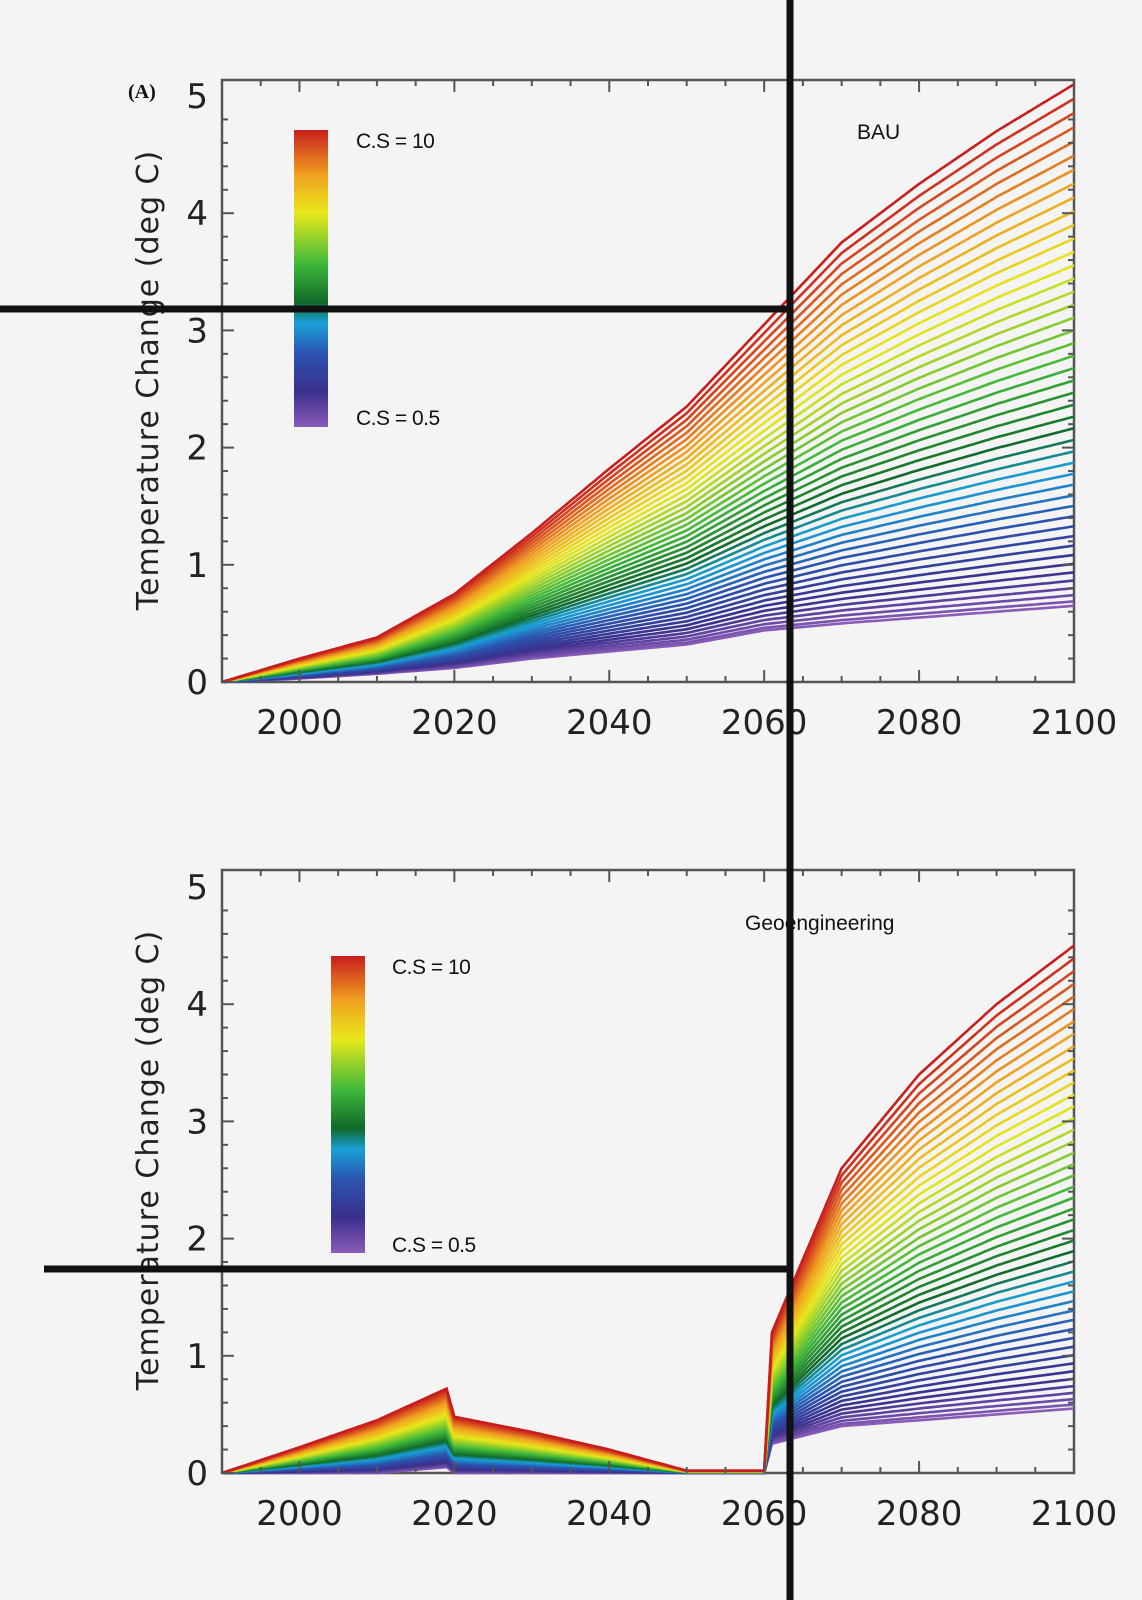 This screenshot has height=1600, width=1142. I want to click on scenario-label: Geoengineering, so click(819, 923).